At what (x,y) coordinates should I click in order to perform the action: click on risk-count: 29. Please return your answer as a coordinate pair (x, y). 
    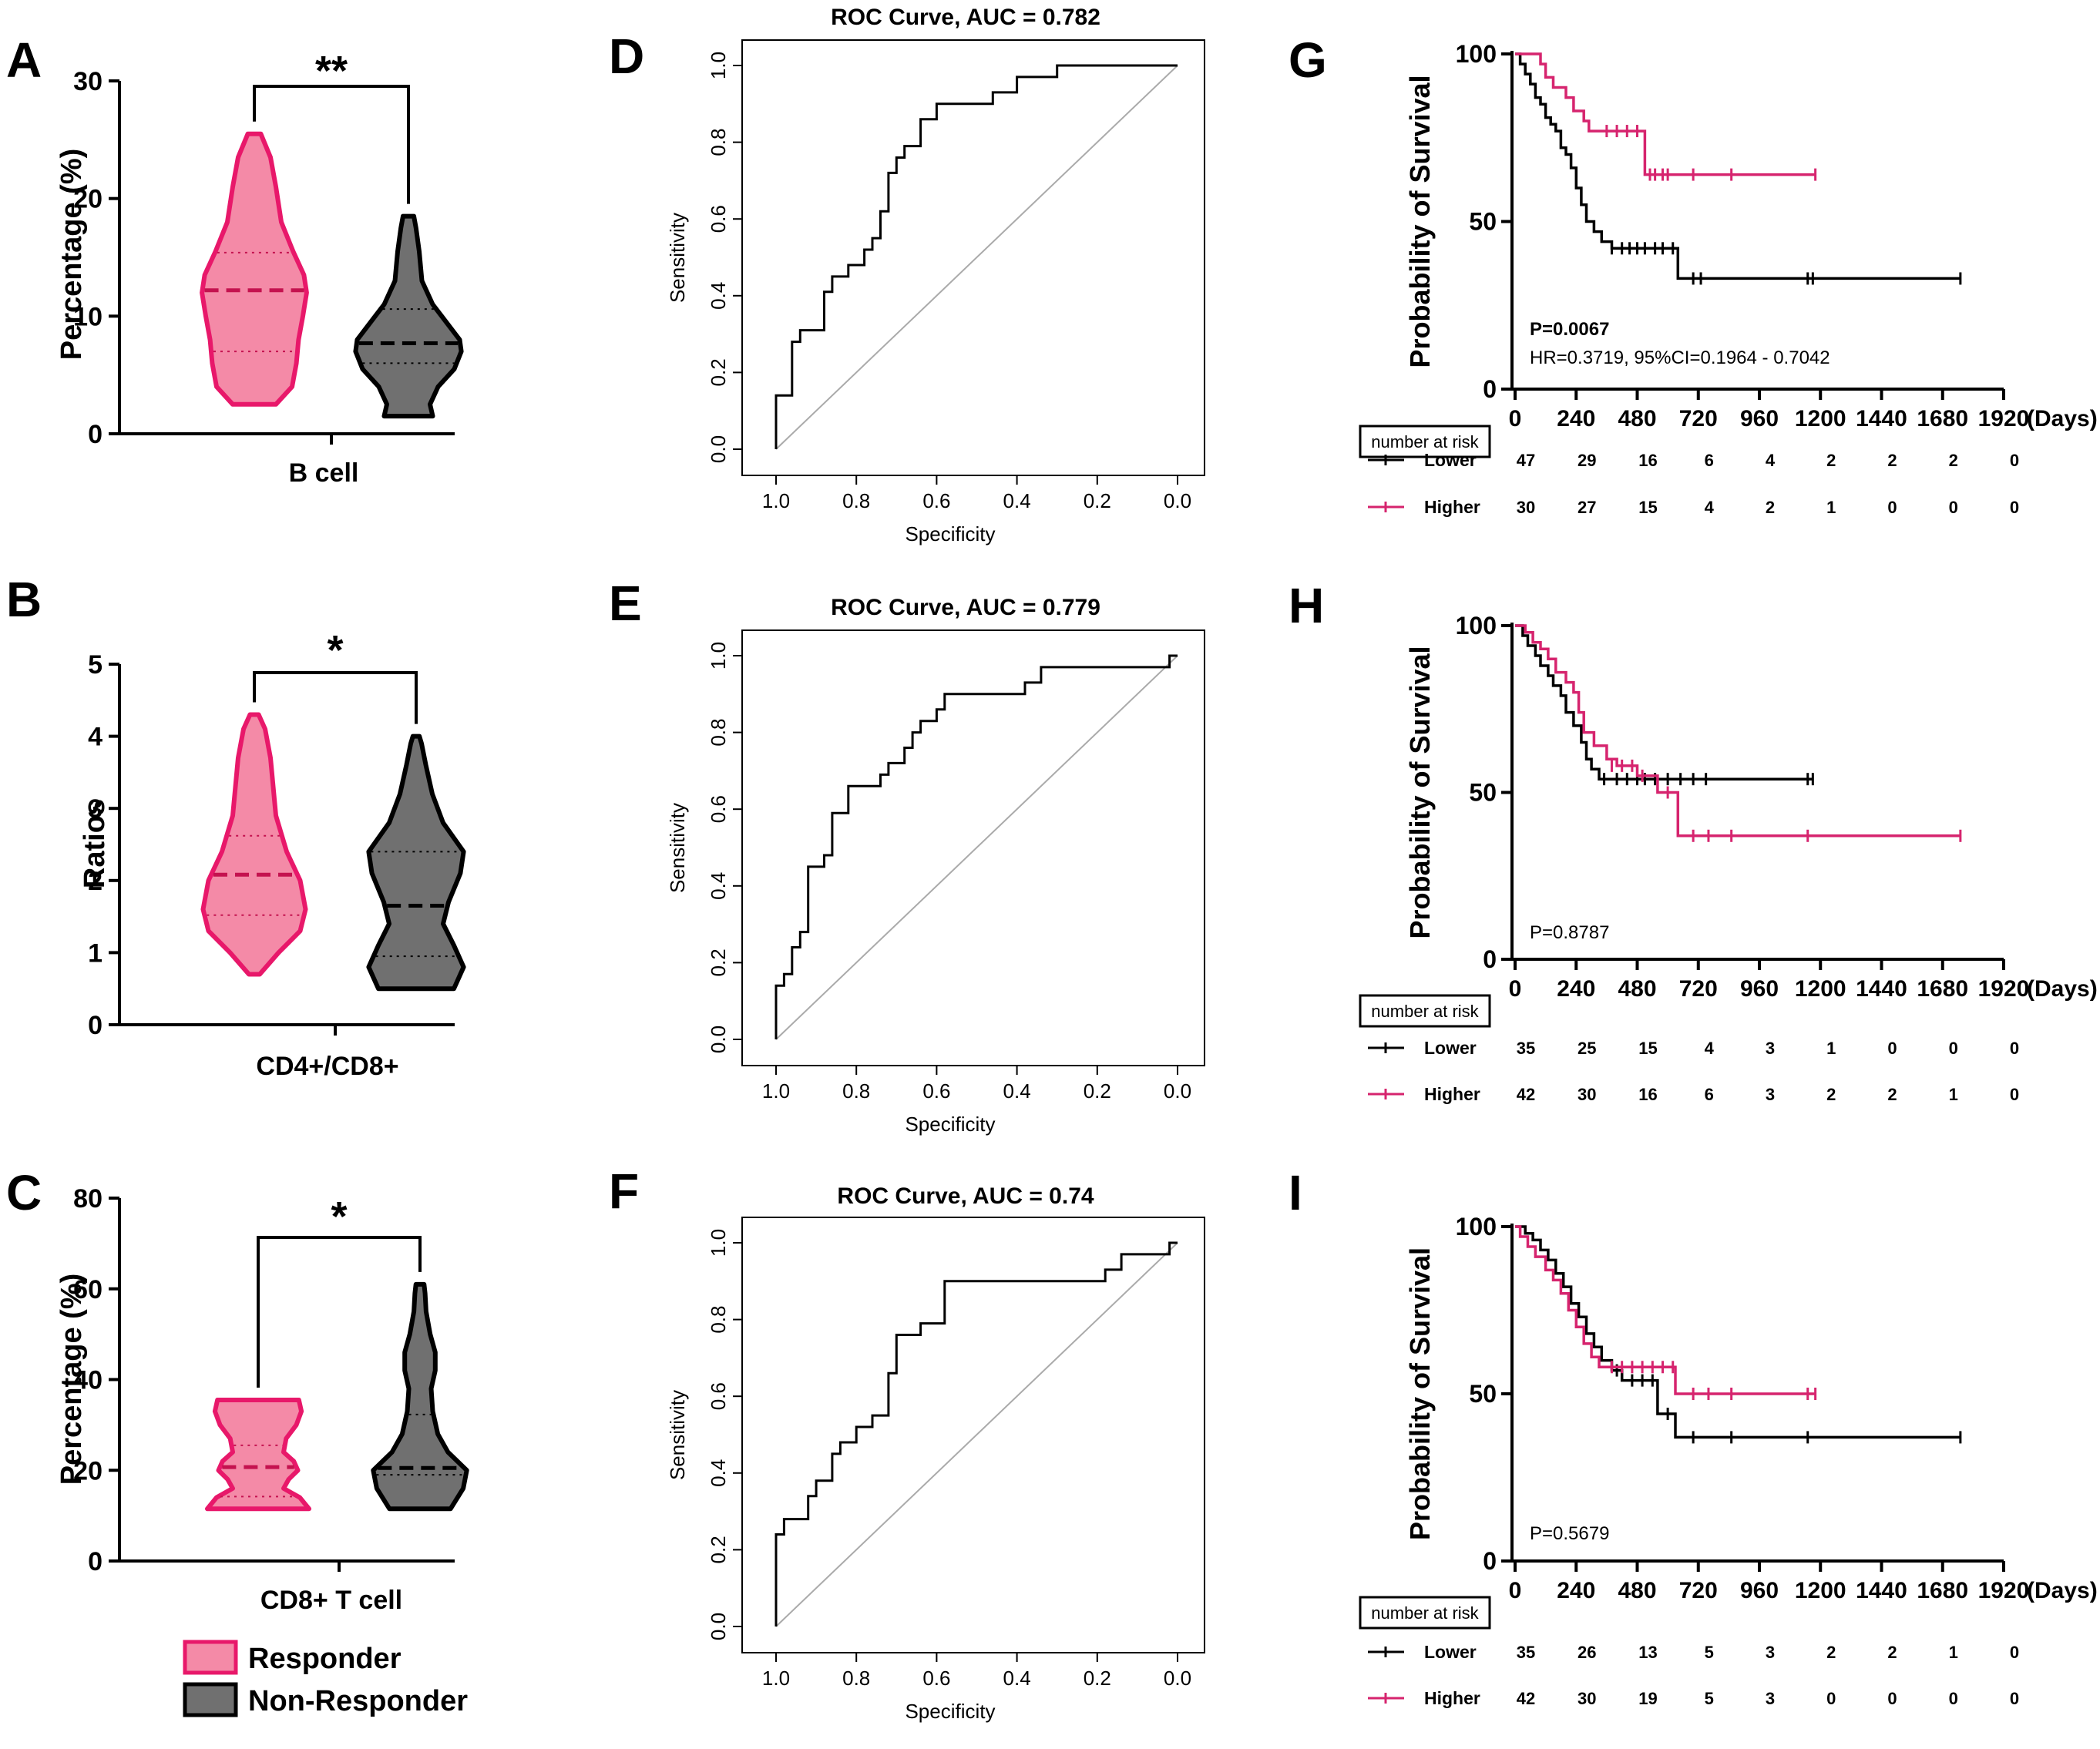
    Looking at the image, I should click on (1587, 460).